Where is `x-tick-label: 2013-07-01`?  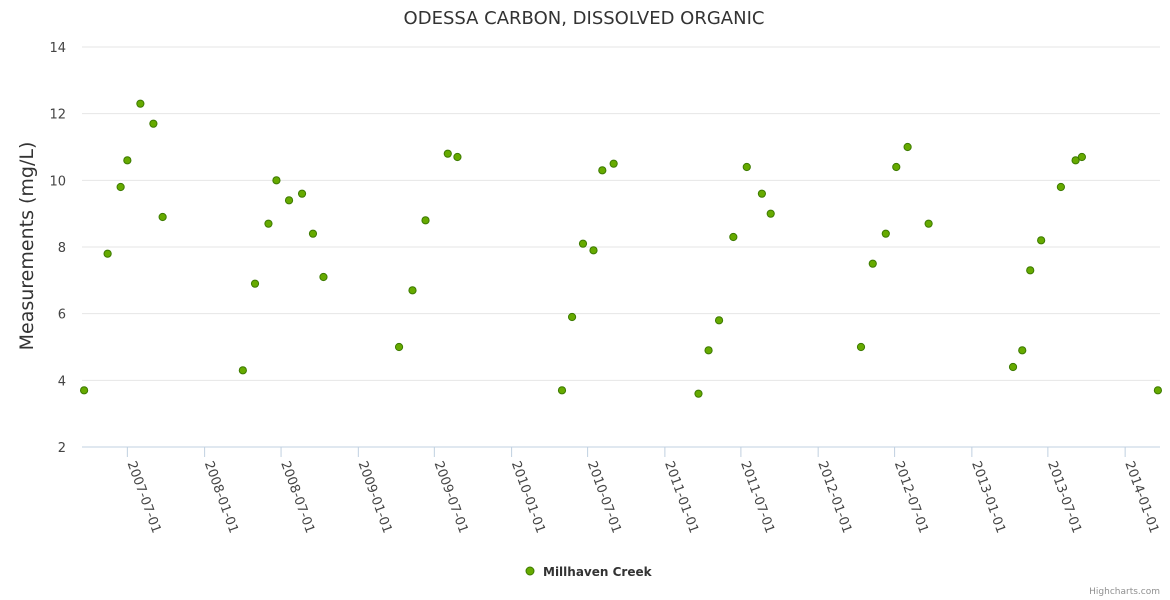 x-tick-label: 2013-07-01 is located at coordinates (1064, 497).